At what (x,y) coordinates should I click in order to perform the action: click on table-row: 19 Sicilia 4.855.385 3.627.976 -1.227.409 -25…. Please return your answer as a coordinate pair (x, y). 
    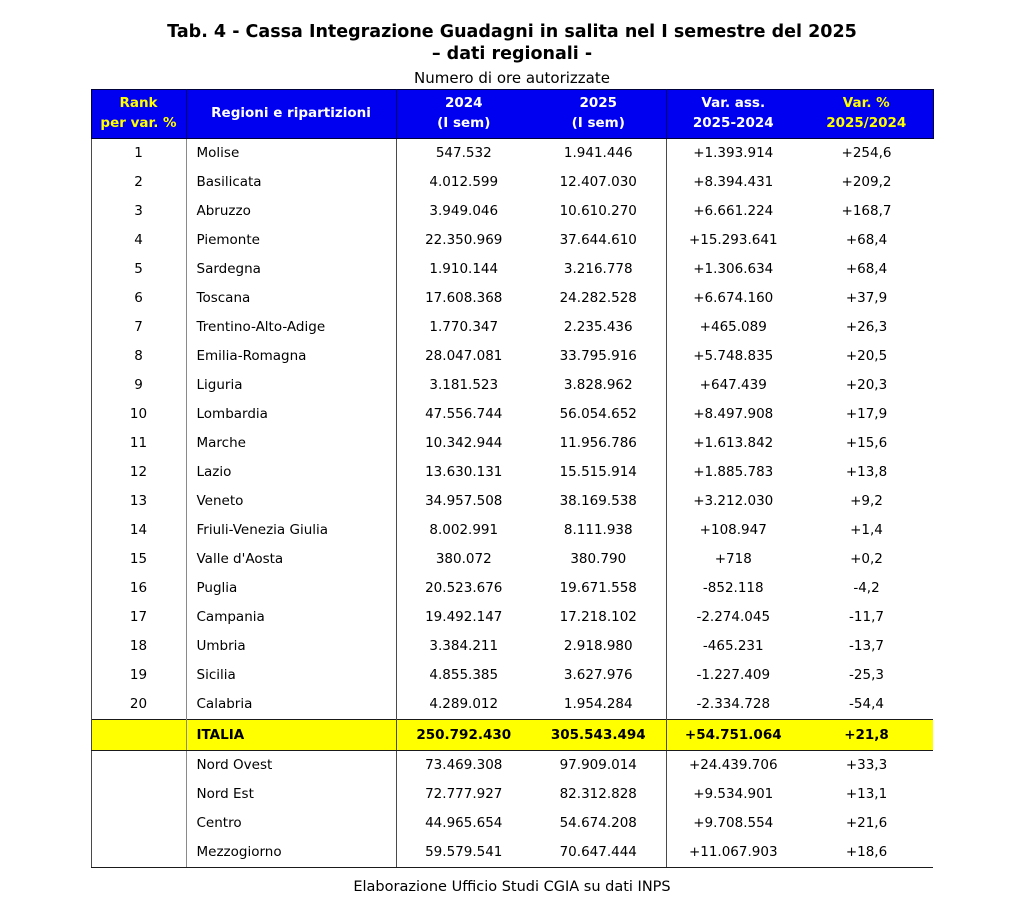
    Looking at the image, I should click on (511, 675).